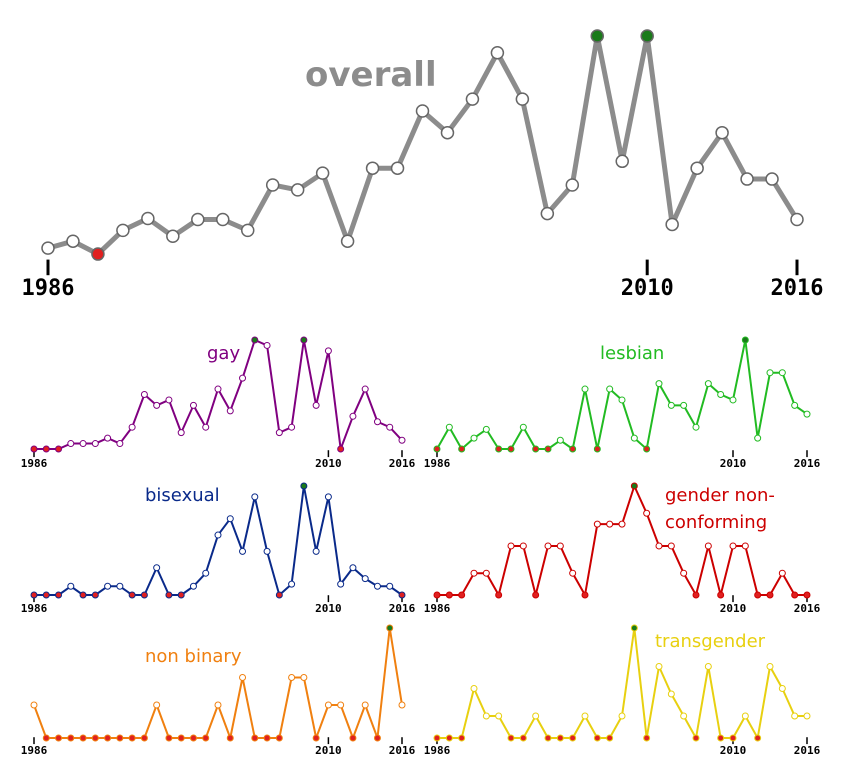 Image resolution: width=850 pixels, height=776 pixels. Describe the element at coordinates (437, 608) in the screenshot. I see `x-tick-label: 1986` at that location.